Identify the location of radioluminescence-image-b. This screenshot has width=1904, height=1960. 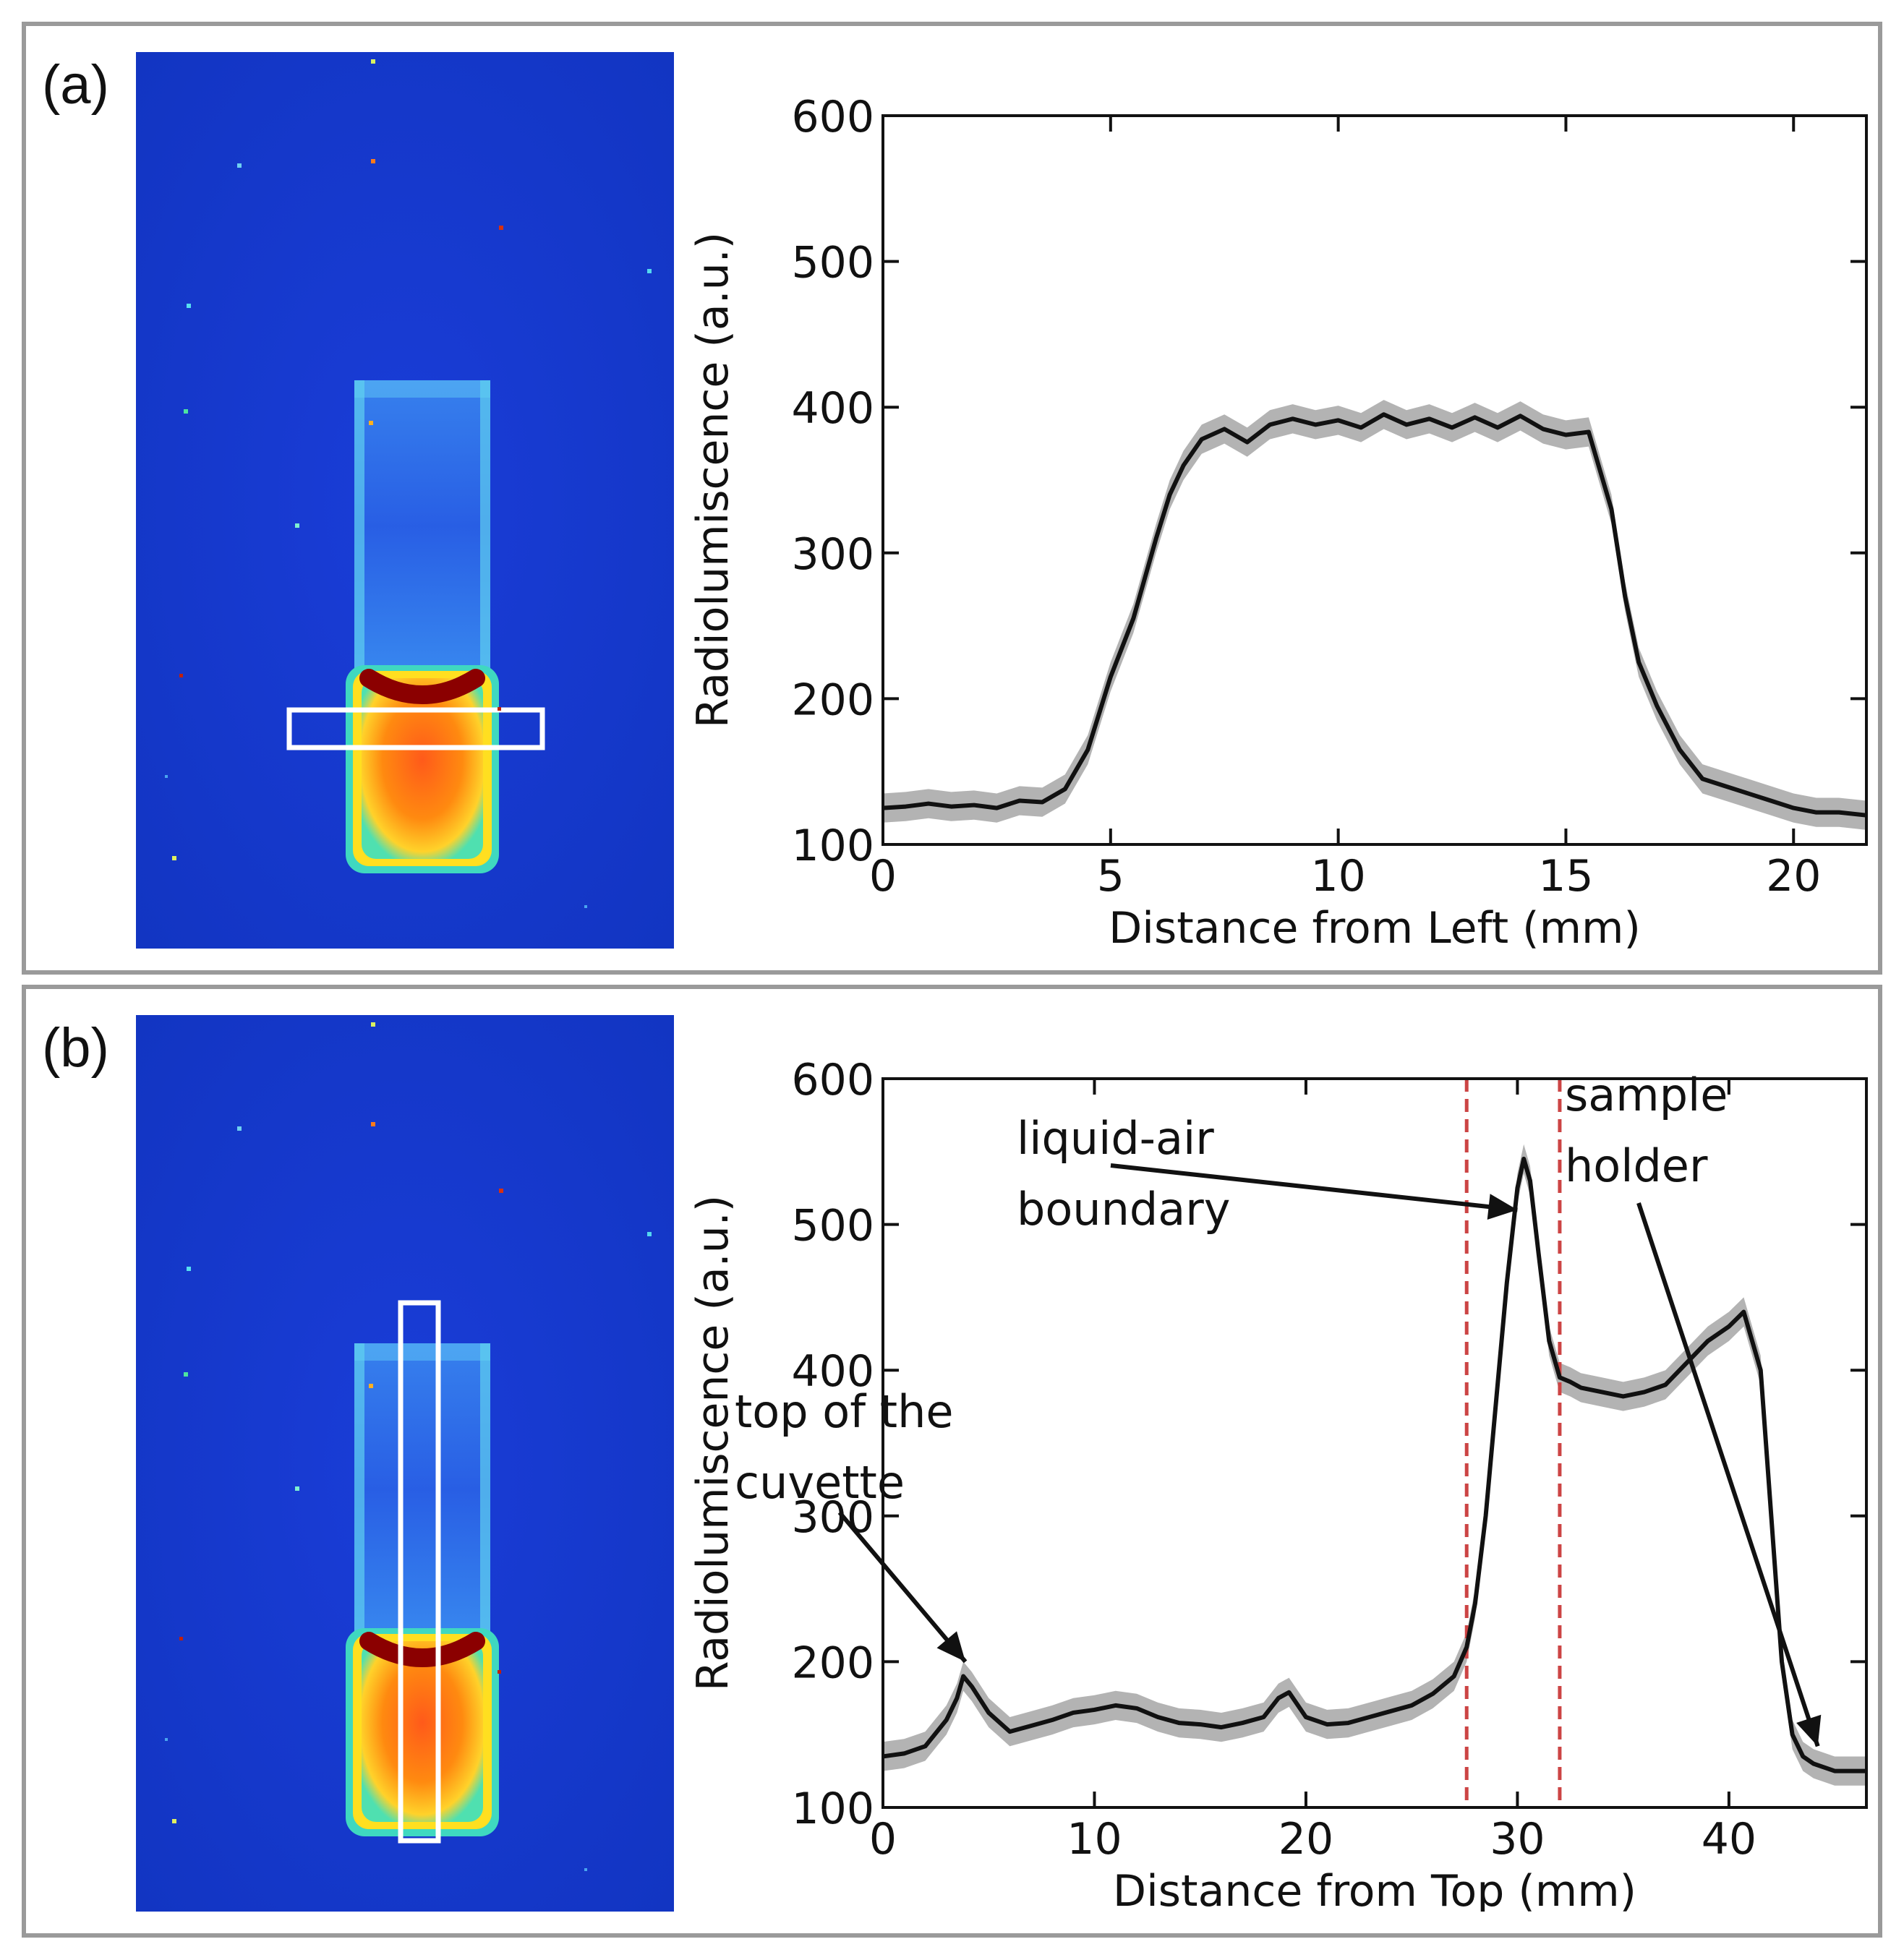
(405, 1463).